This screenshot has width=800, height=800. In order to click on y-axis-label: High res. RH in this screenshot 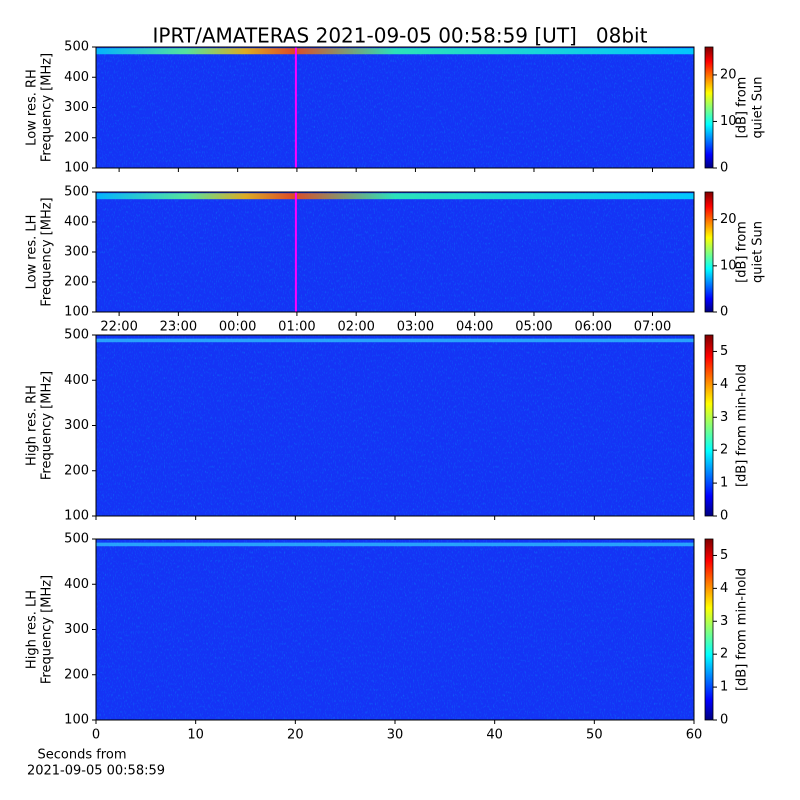, I will do `click(32, 425)`.